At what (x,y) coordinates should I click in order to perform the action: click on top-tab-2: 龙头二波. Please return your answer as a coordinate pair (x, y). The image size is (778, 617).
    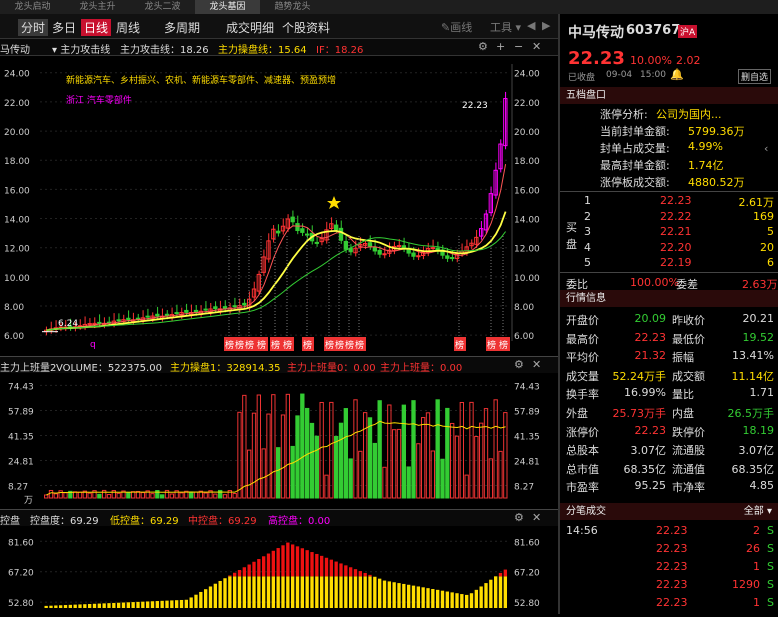
    Looking at the image, I should click on (162, 7).